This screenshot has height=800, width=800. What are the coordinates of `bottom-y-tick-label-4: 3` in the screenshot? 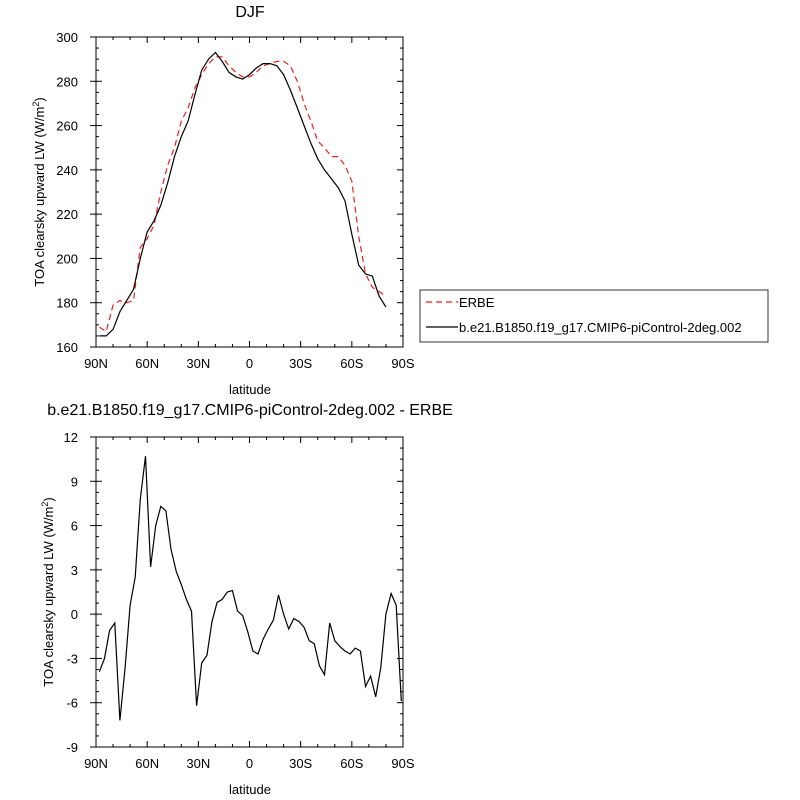 It's located at (74, 570).